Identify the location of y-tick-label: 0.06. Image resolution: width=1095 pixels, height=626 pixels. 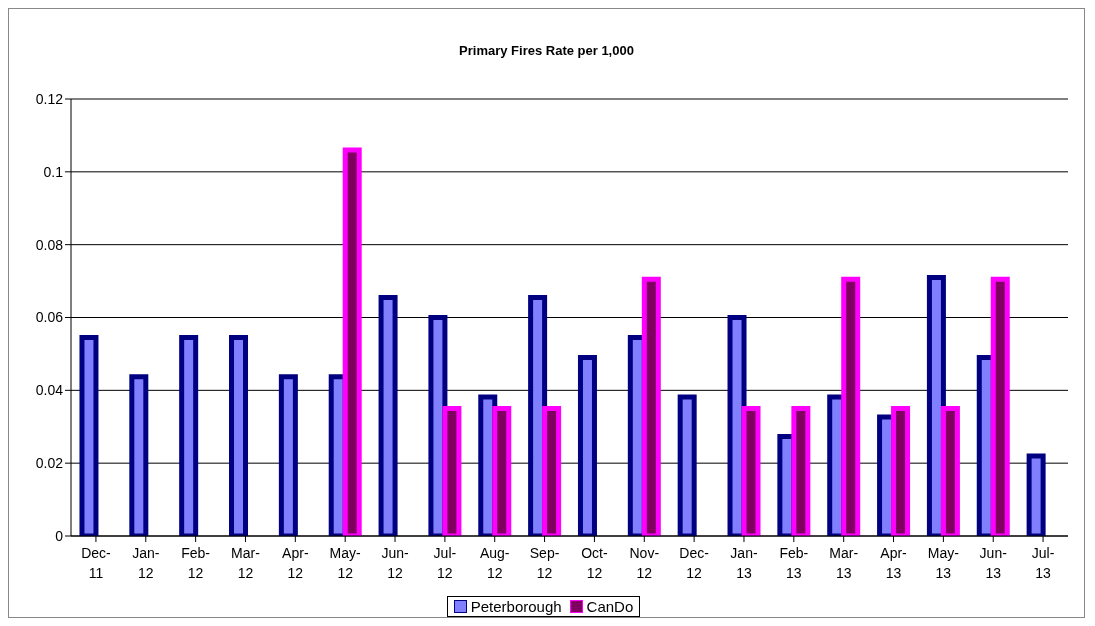
(49, 317).